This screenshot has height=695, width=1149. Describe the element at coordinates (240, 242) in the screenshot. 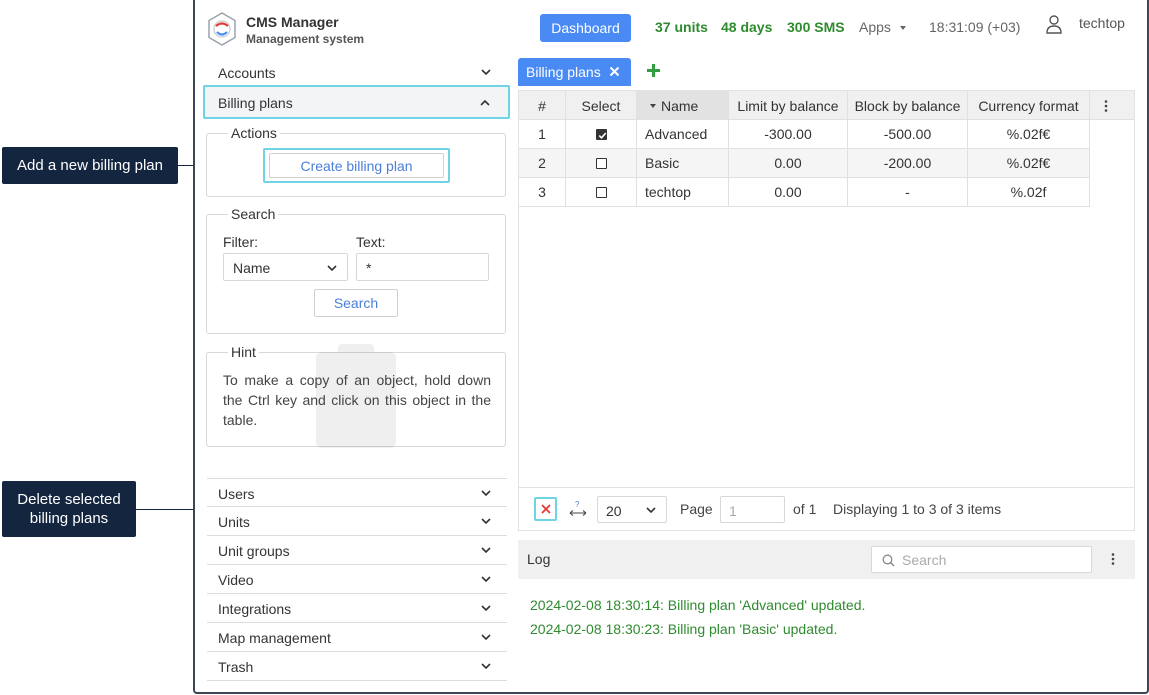

I see `filter-label: Filter:` at that location.